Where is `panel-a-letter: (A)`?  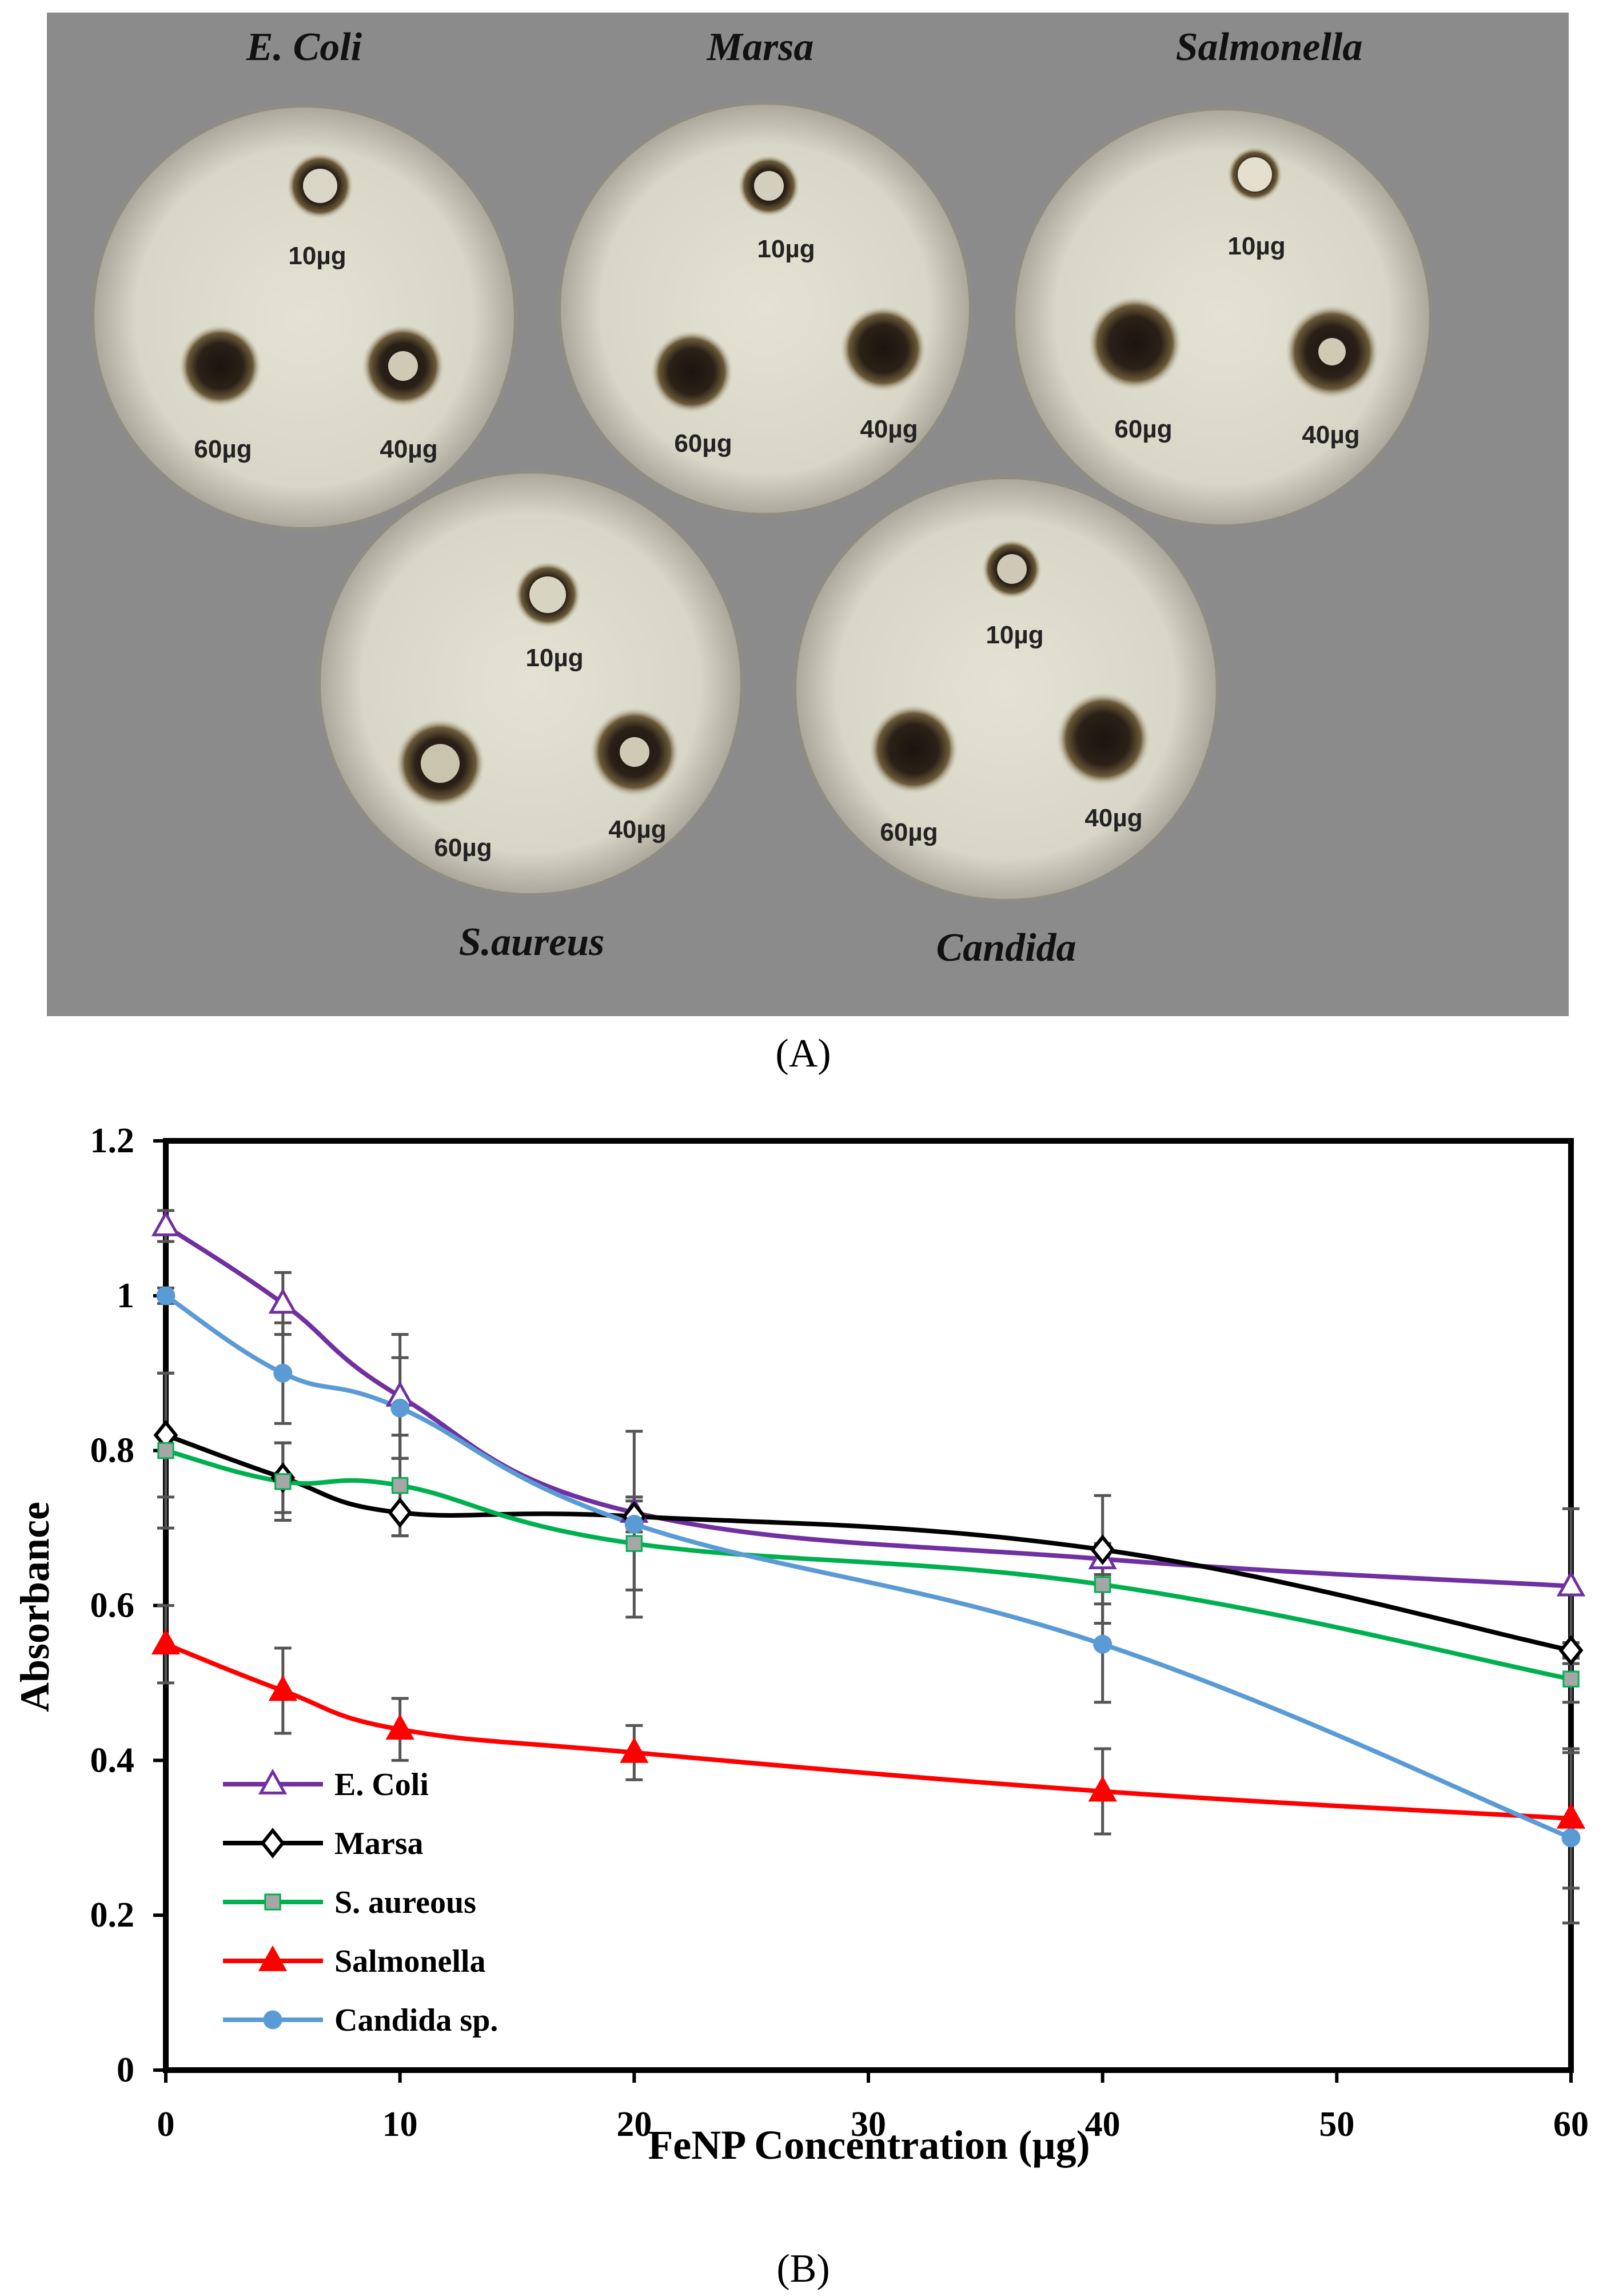
panel-a-letter: (A) is located at coordinates (803, 1054).